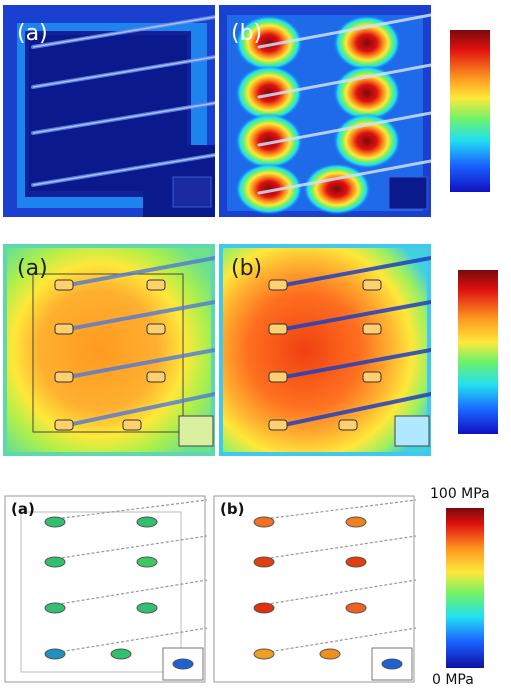  What do you see at coordinates (232, 509) in the screenshot?
I see `row3-label-b: (b)` at bounding box center [232, 509].